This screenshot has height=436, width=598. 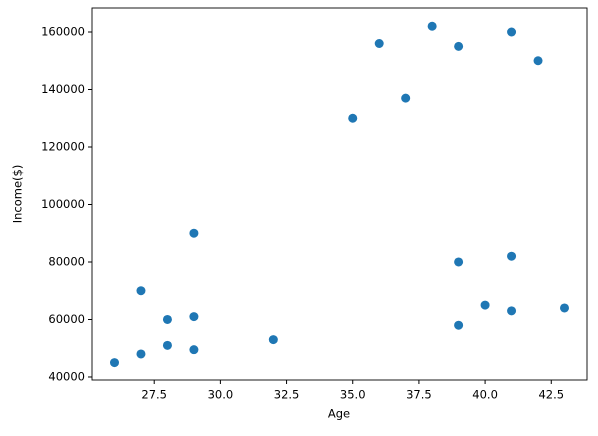 What do you see at coordinates (485, 395) in the screenshot?
I see `x-tick-label: 40.0` at bounding box center [485, 395].